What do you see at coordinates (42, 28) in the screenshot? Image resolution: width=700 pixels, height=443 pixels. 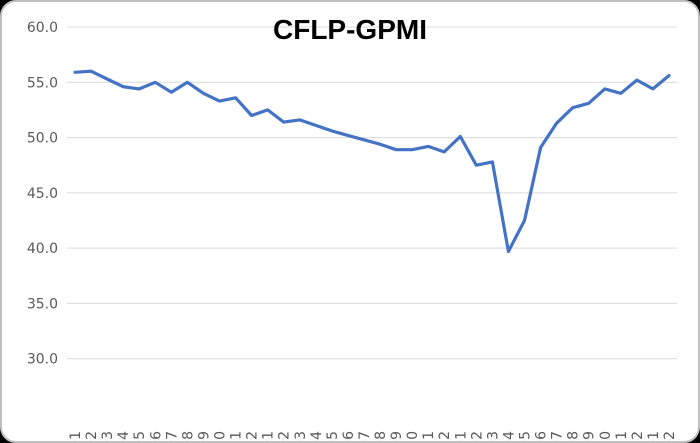 I see `y-tick-label: 60.0` at bounding box center [42, 28].